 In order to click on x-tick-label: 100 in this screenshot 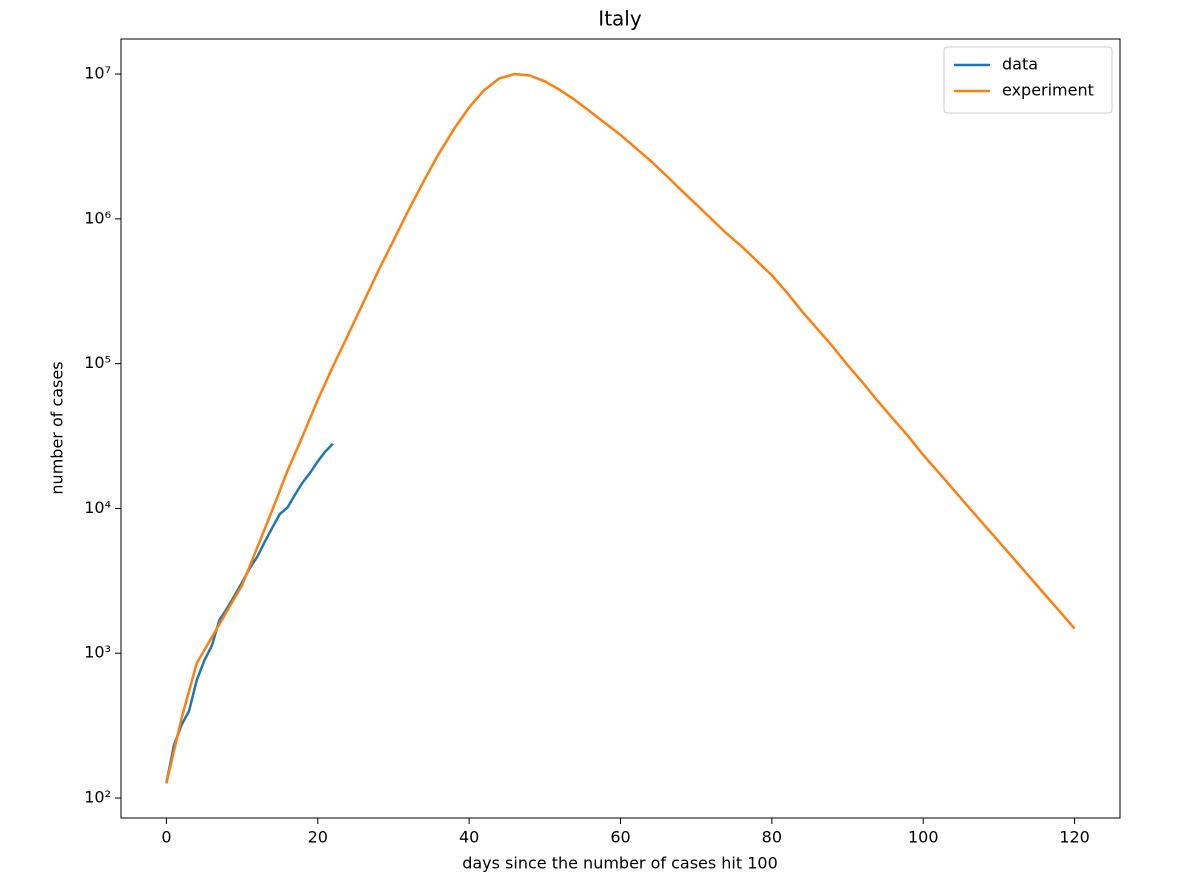, I will do `click(923, 837)`.